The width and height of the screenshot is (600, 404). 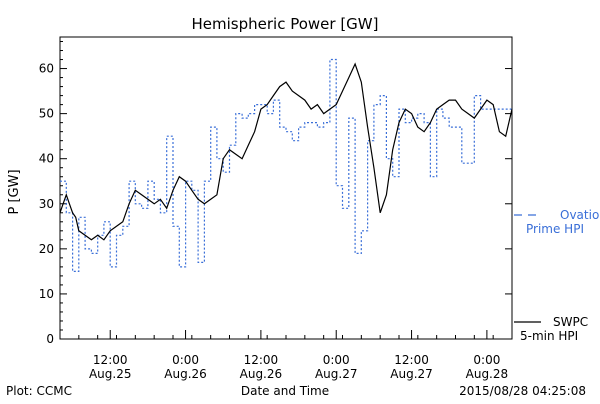 What do you see at coordinates (46, 294) in the screenshot?
I see `y-tick-label: 10` at bounding box center [46, 294].